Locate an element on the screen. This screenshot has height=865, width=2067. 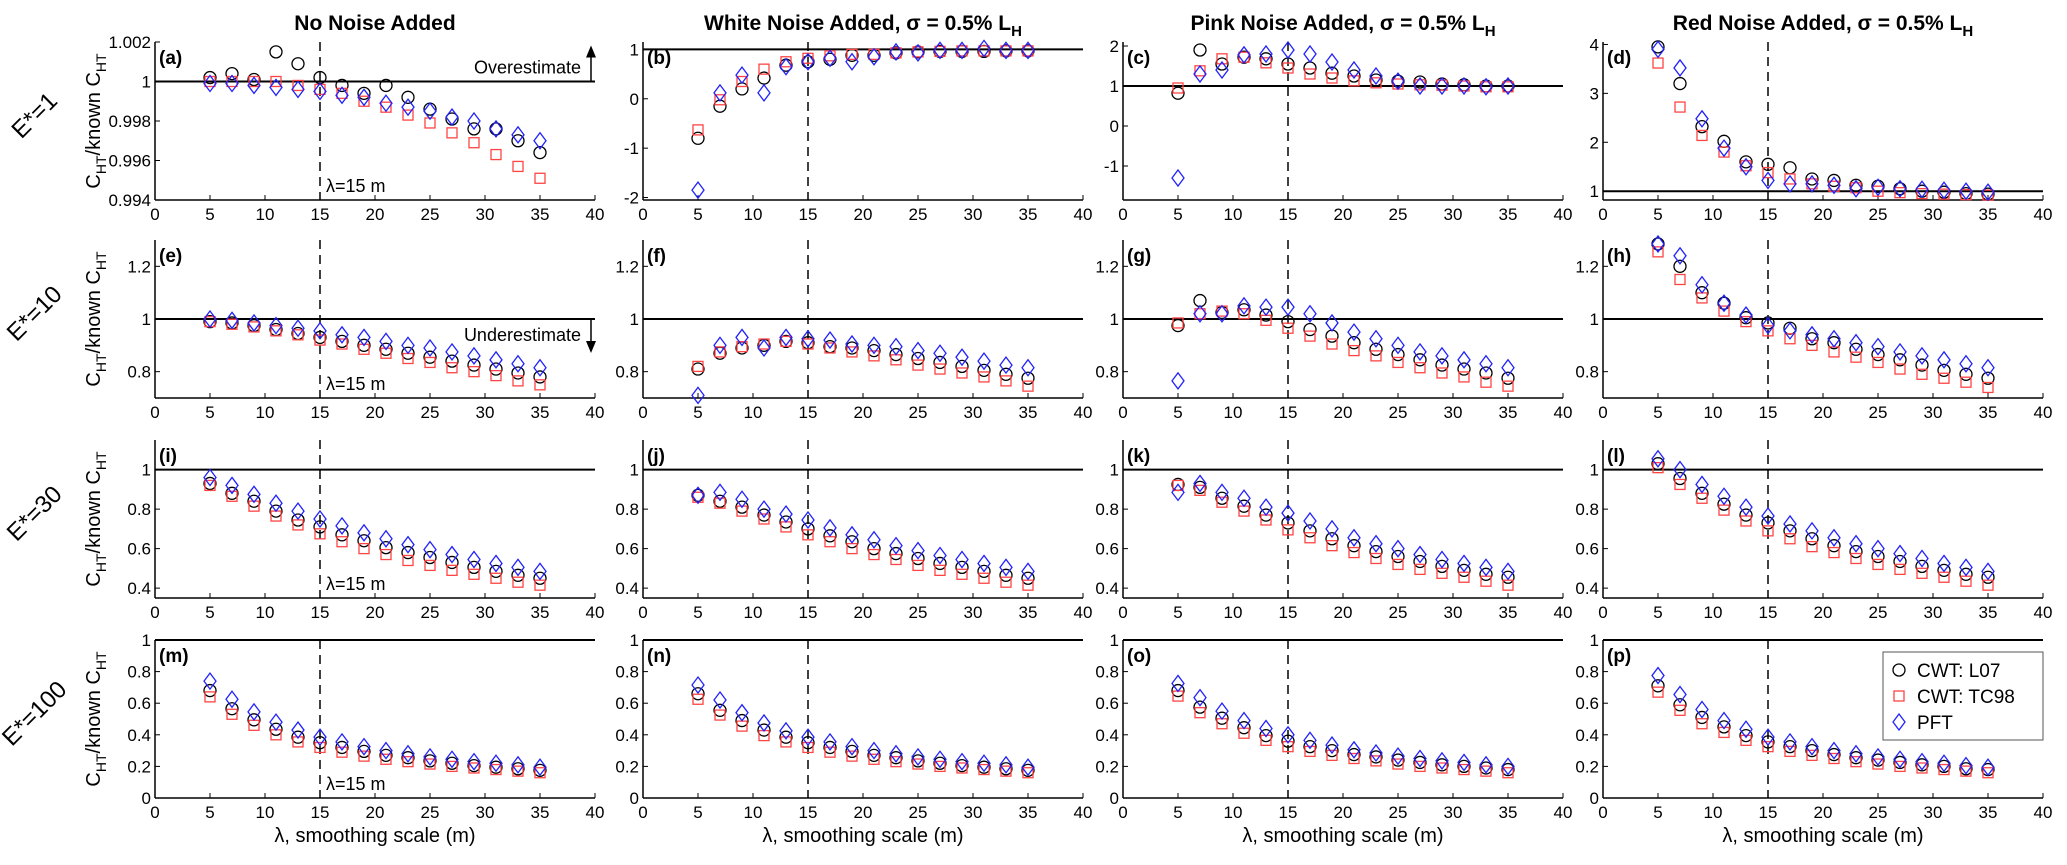
panel-label: (c) is located at coordinates (1138, 58).